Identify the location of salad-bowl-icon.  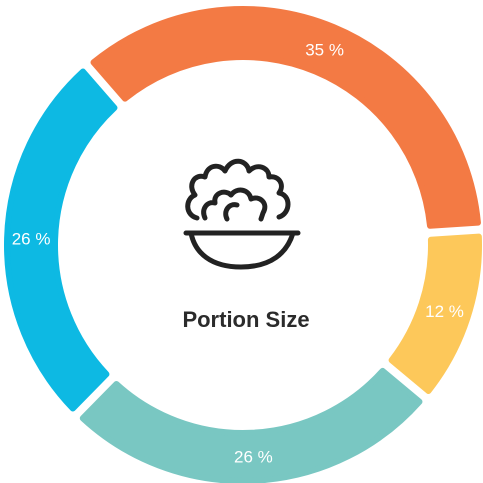
(242, 214).